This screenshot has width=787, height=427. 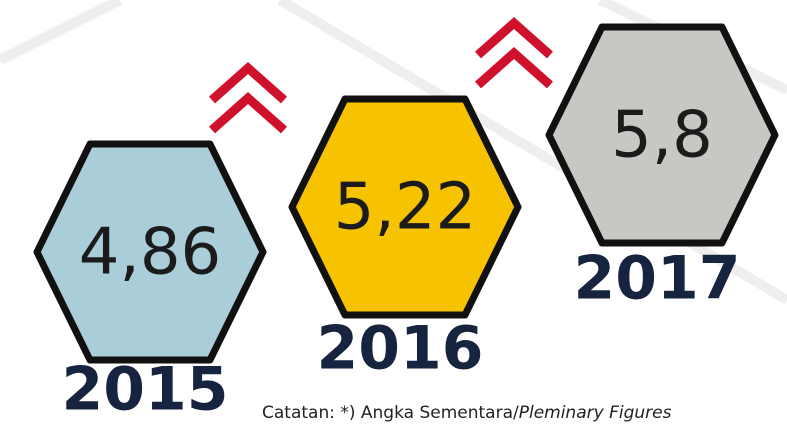 I want to click on value-label: 5,8, so click(x=662, y=136).